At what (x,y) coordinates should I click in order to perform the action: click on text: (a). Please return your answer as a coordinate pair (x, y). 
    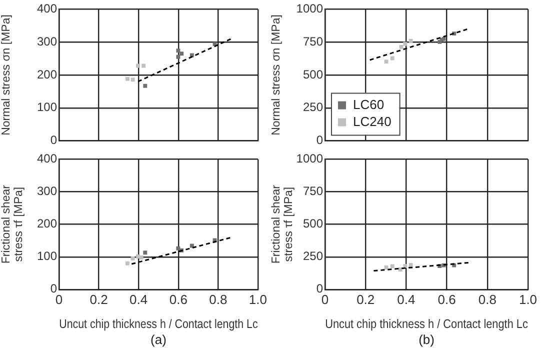
    Looking at the image, I should click on (158, 340).